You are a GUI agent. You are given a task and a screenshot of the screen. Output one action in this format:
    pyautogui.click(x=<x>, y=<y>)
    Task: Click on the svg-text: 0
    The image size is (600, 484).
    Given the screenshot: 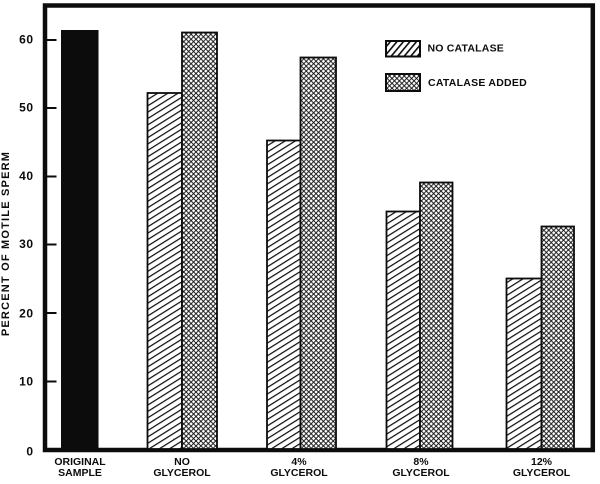 What is the action you would take?
    pyautogui.click(x=29, y=452)
    